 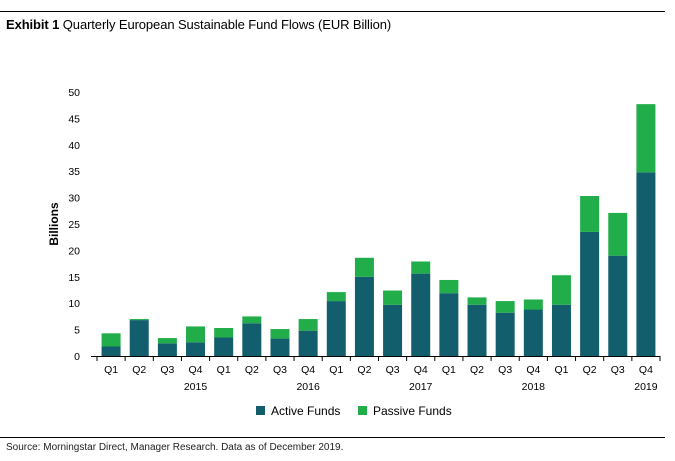 I want to click on y-tick-label: 35, so click(x=74, y=172).